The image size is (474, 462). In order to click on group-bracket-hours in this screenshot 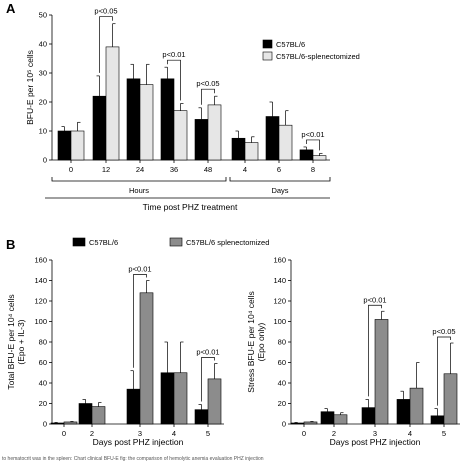, I will do `click(139, 179)`.